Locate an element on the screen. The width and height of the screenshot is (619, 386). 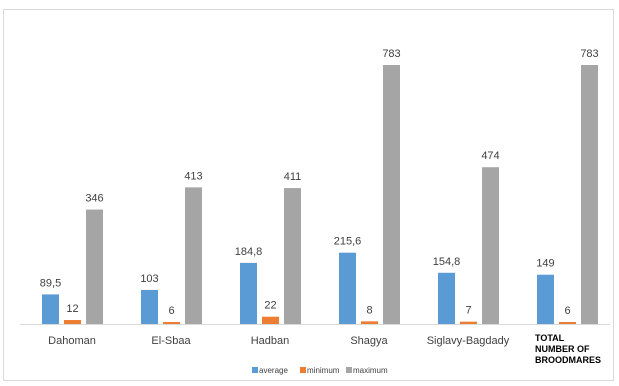
data-label: 8 is located at coordinates (369, 310).